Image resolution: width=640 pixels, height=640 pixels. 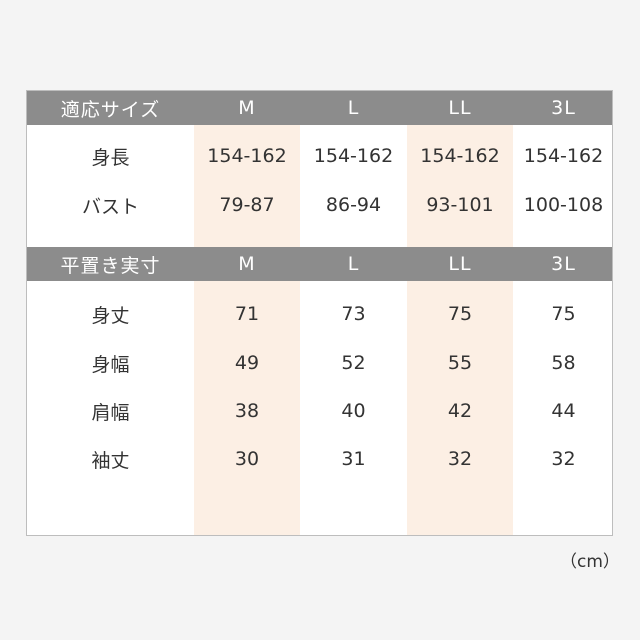 I want to click on row-label: 身丈, so click(x=110, y=315).